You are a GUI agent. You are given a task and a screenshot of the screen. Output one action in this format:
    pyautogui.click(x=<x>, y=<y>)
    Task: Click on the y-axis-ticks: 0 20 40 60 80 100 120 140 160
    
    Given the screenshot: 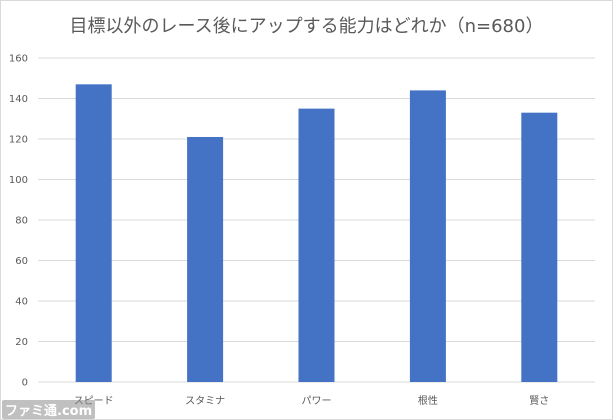 What is the action you would take?
    pyautogui.click(x=18, y=221)
    